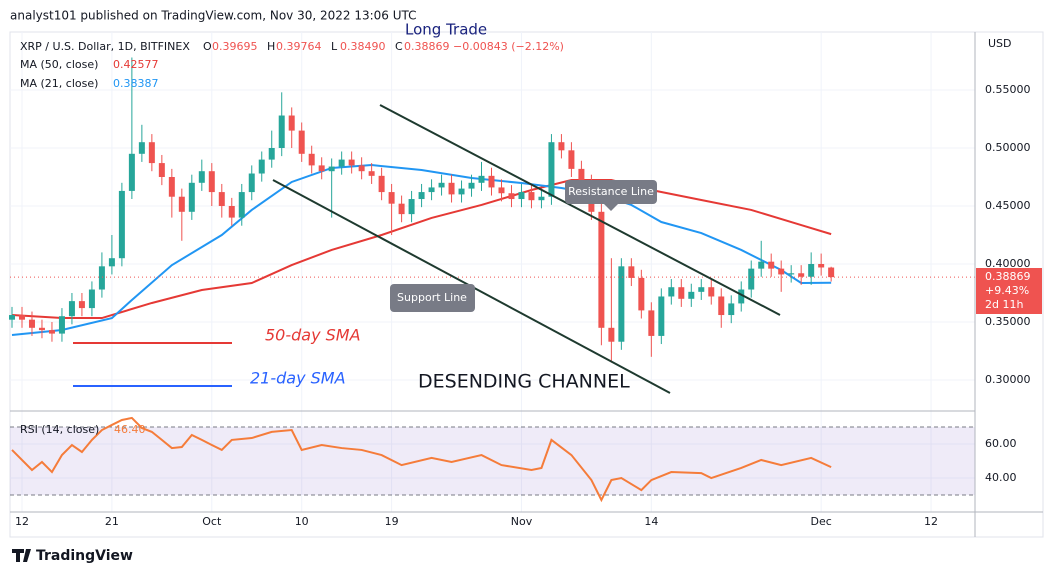 This screenshot has height=575, width=1053. Describe the element at coordinates (130, 429) in the screenshot. I see `rsi-legend-value: 46.40` at that location.